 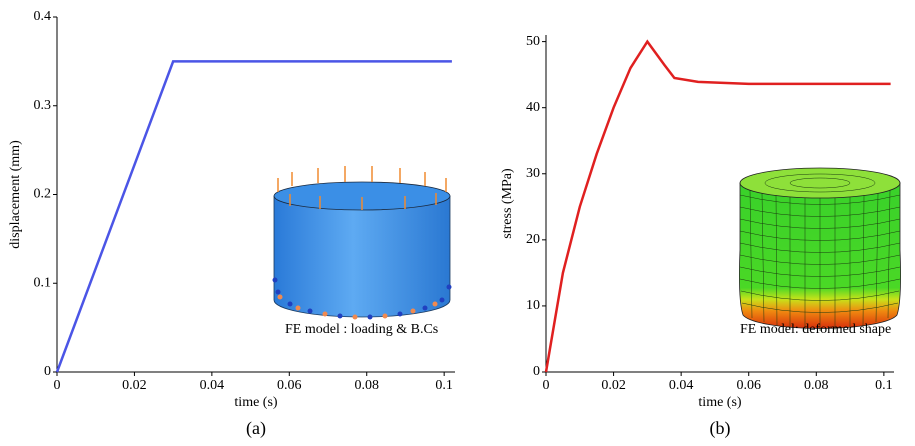 What do you see at coordinates (533, 107) in the screenshot?
I see `y-tick-label: 40` at bounding box center [533, 107].